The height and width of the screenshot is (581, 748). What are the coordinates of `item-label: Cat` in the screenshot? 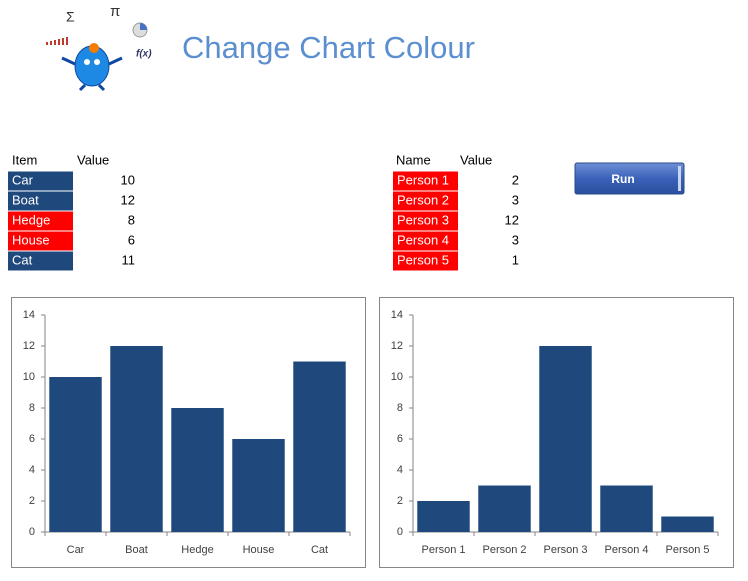 It's located at (22, 259).